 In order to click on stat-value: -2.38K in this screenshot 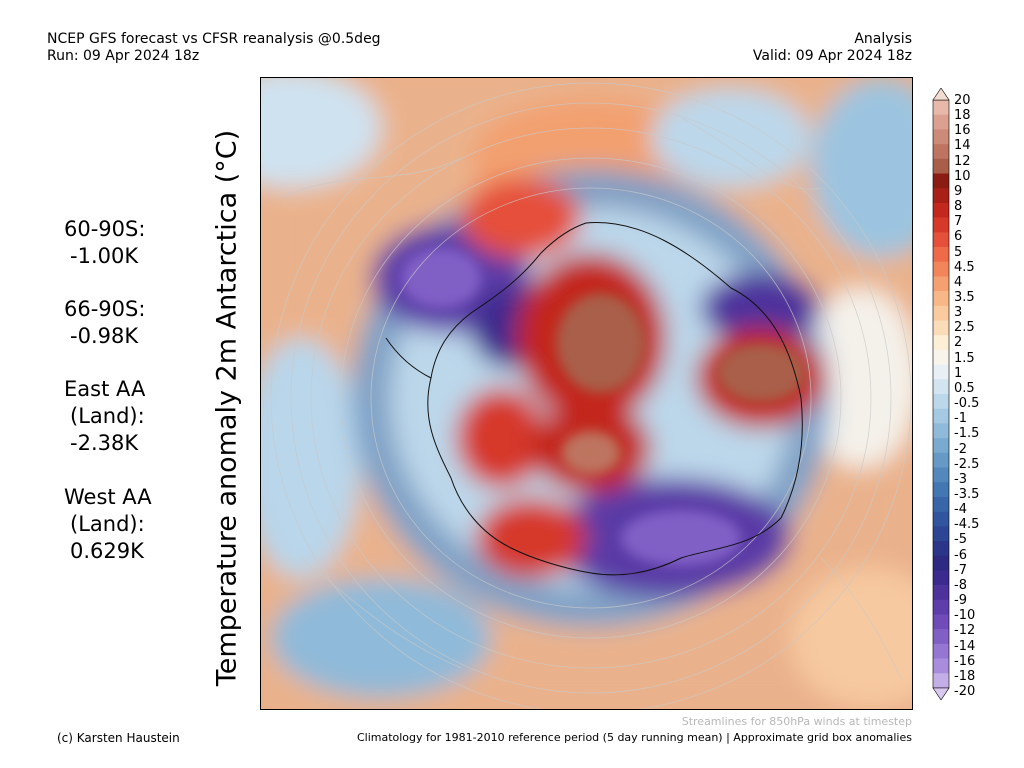, I will do `click(104, 443)`.